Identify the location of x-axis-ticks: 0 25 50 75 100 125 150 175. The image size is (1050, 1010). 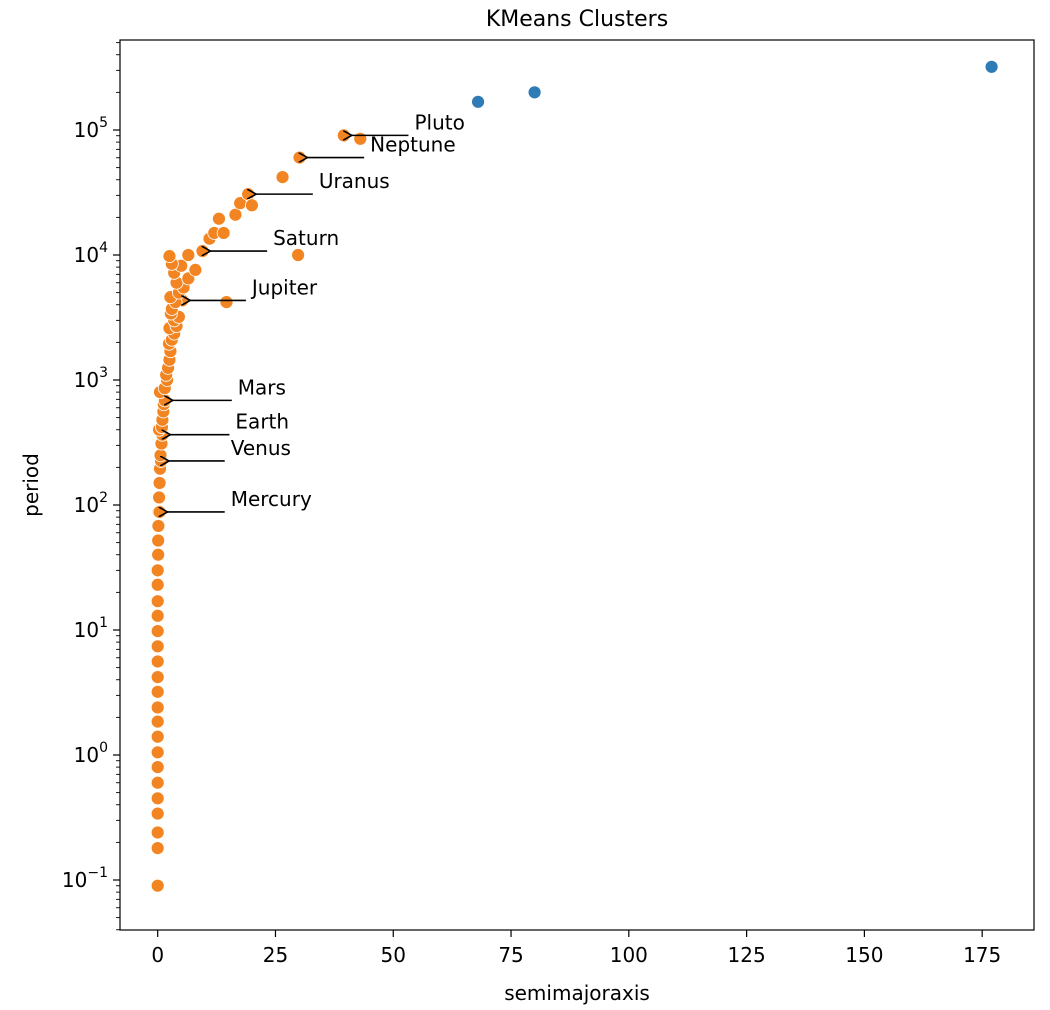
(576, 948).